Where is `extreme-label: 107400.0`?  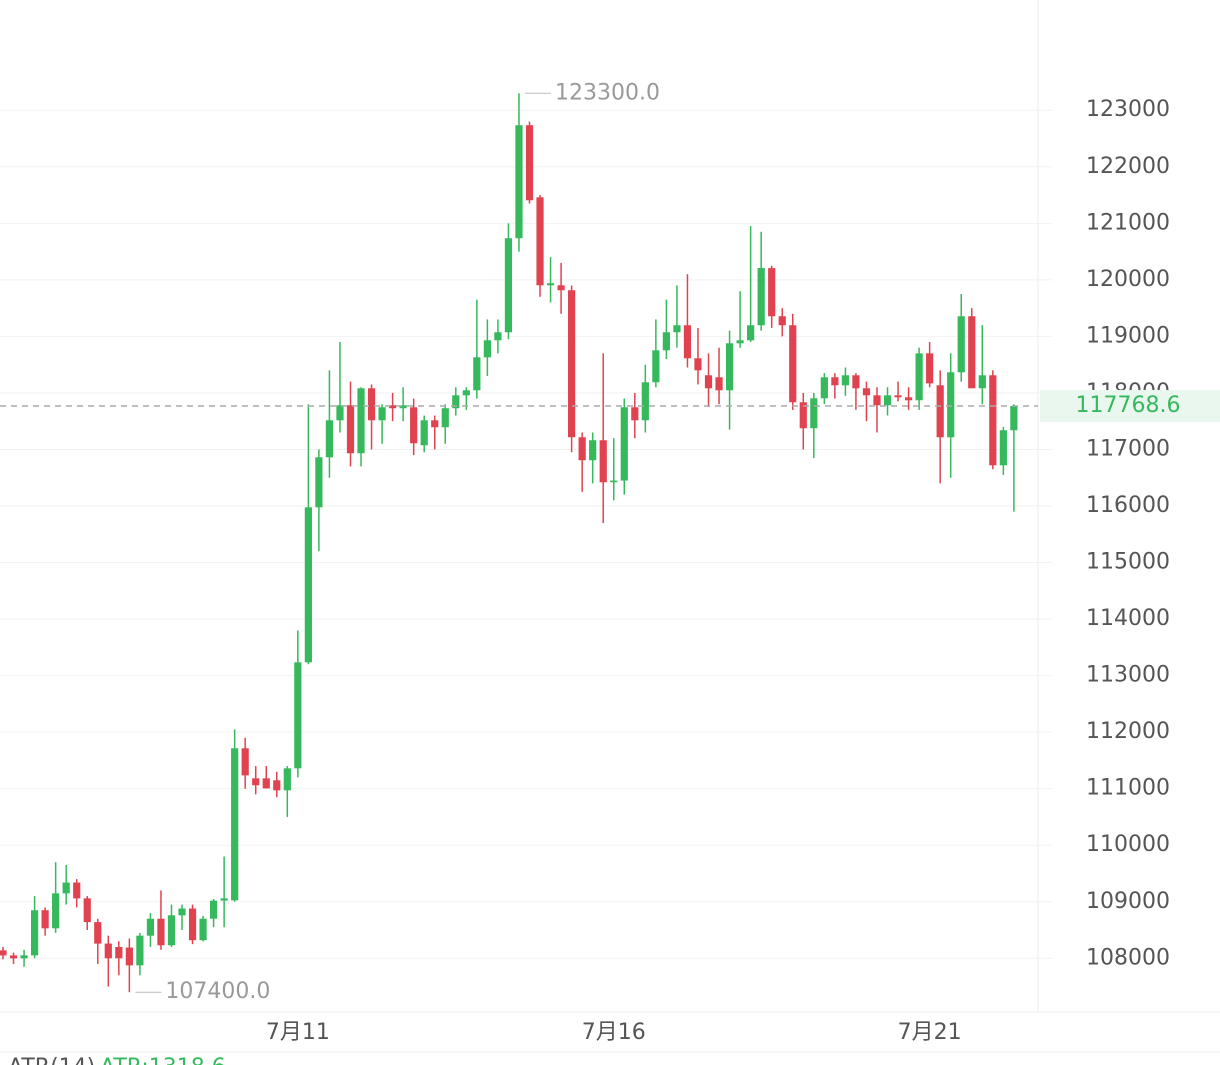 extreme-label: 107400.0 is located at coordinates (217, 991).